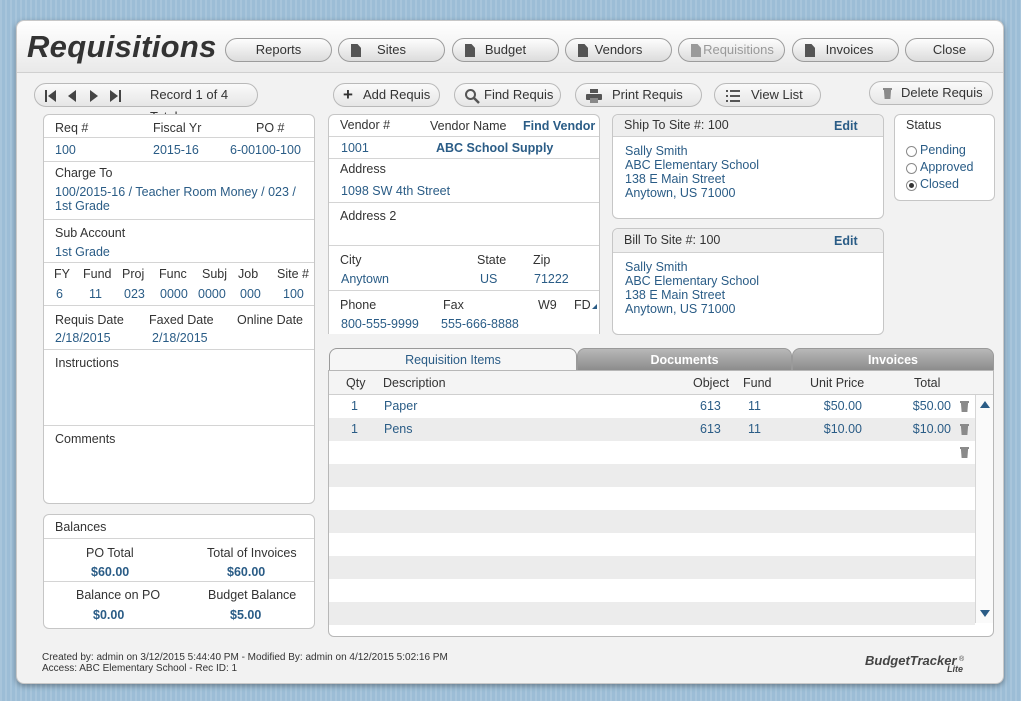 This screenshot has width=1021, height=701. Describe the element at coordinates (656, 151) in the screenshot. I see `ship-to-line: Sally Smith` at that location.